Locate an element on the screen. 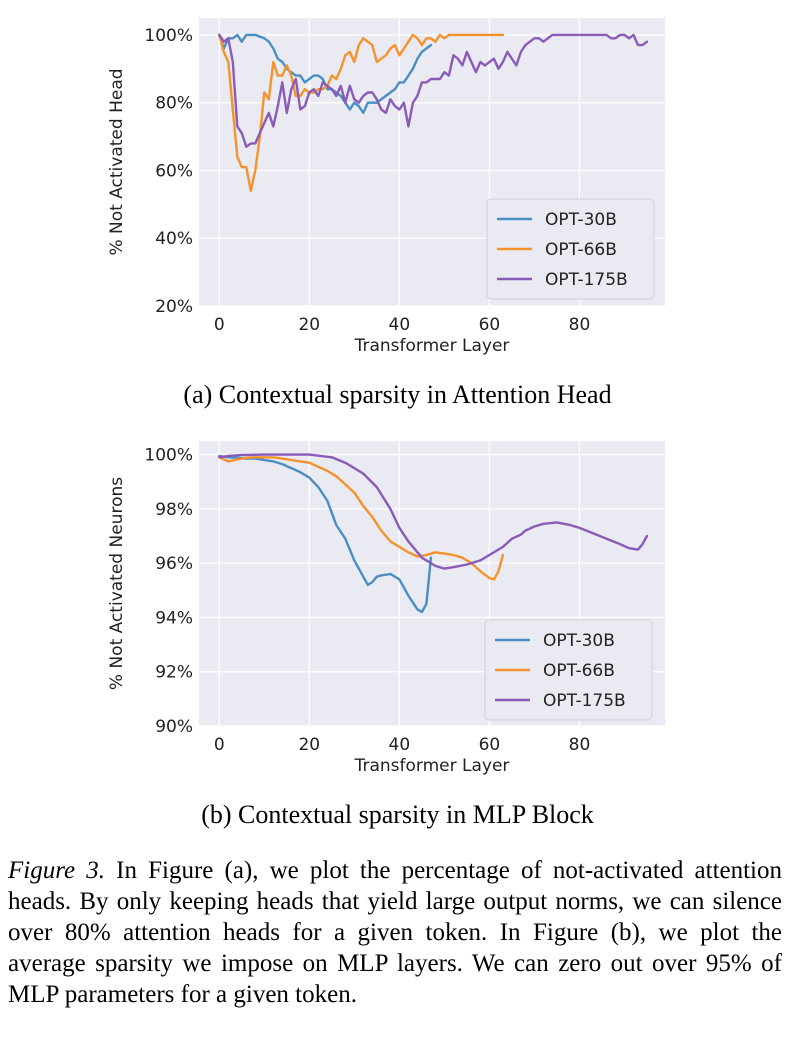 This screenshot has height=1048, width=795. subfigure-caption-b: (b) Contextual sparsity in MLP Block is located at coordinates (397, 814).